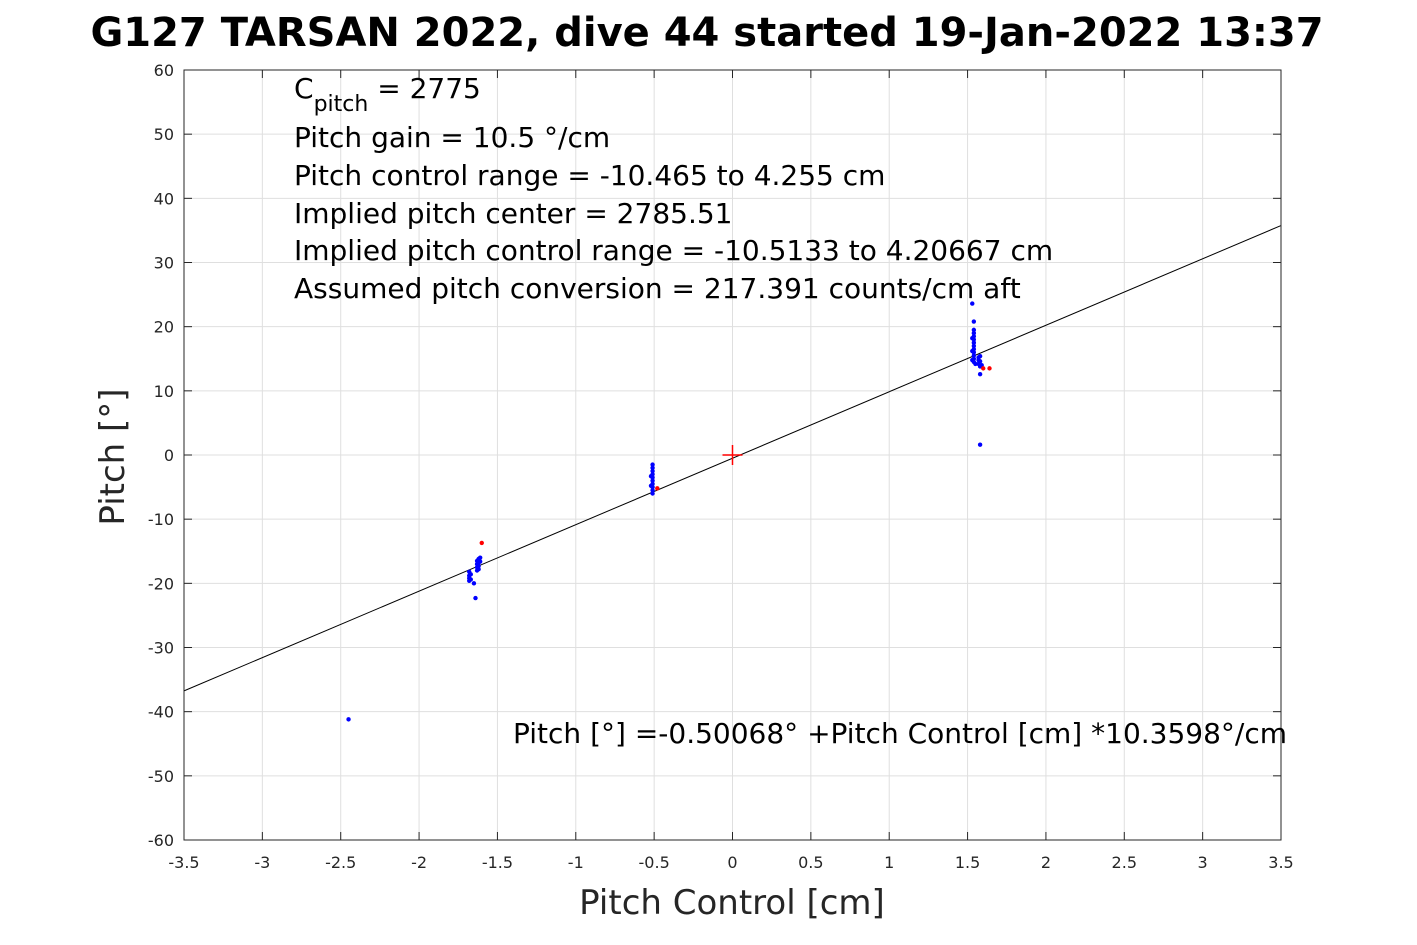 The image size is (1417, 945). What do you see at coordinates (340, 862) in the screenshot?
I see `x-tick-label: -2.5` at bounding box center [340, 862].